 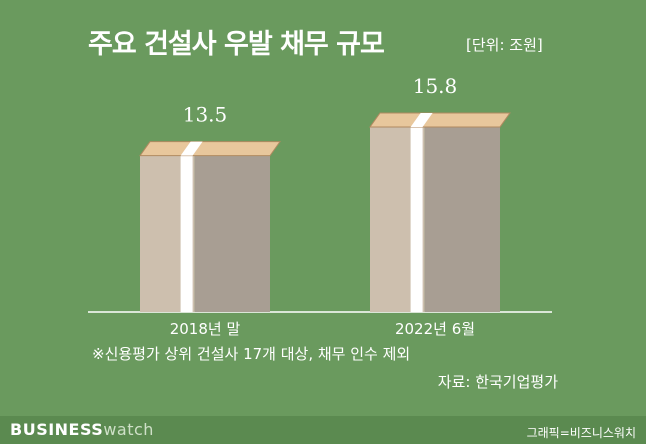 What do you see at coordinates (251, 354) in the screenshot?
I see `footnote: ※신용평가 상위 건설사 17개 대상, 채무 인수 제외` at bounding box center [251, 354].